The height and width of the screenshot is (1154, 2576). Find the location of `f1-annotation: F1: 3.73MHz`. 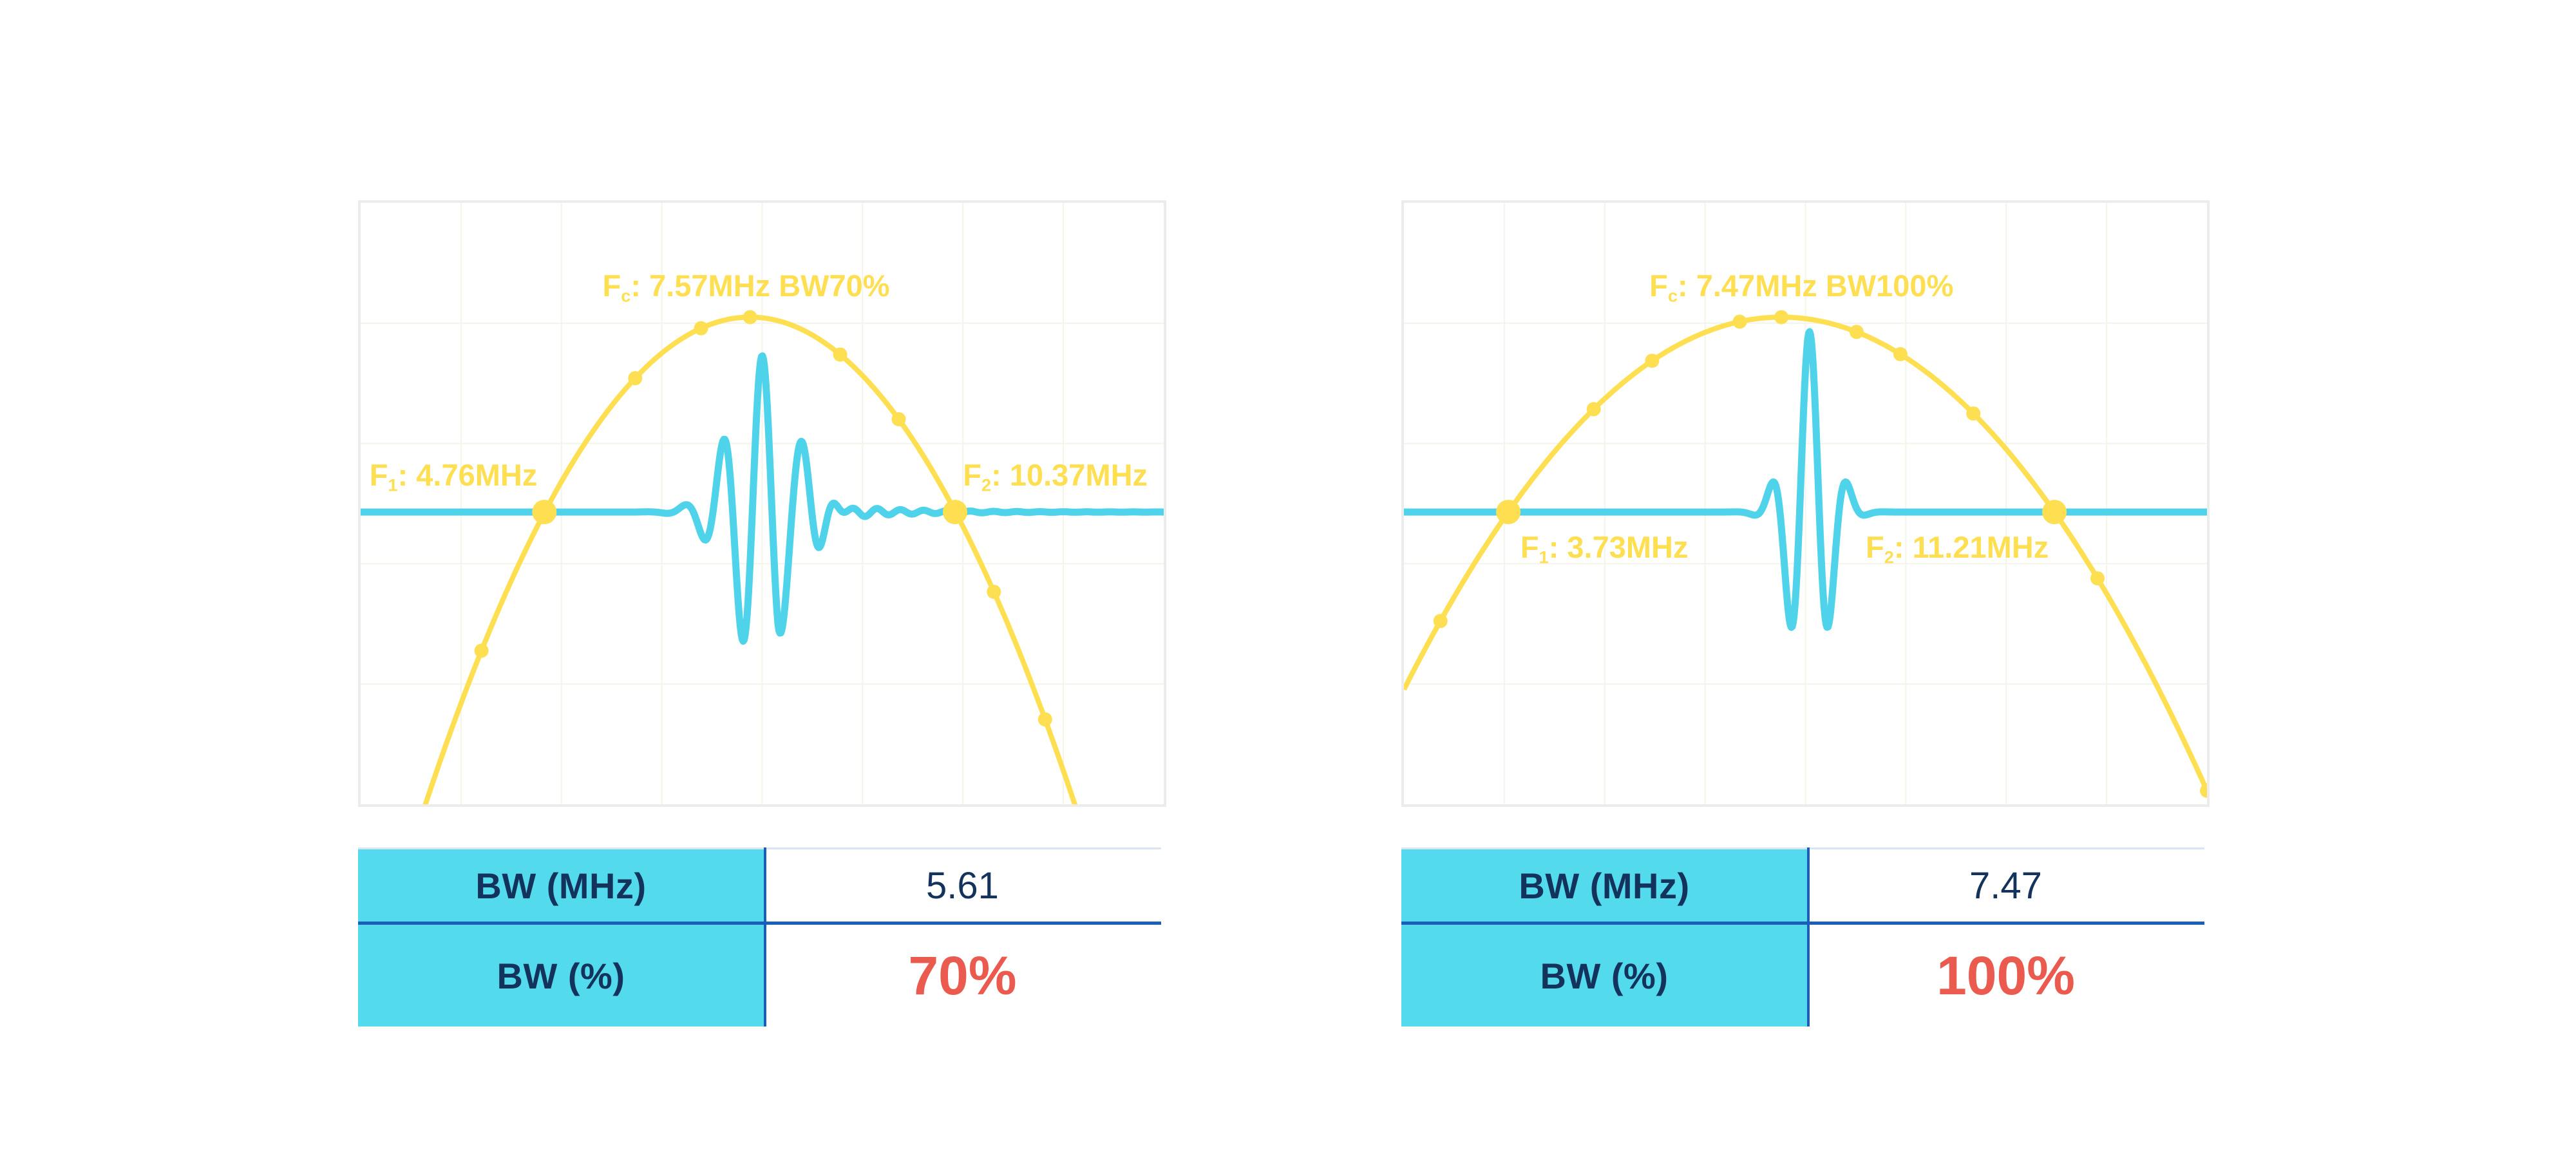

f1-annotation: F1: 3.73MHz is located at coordinates (1605, 549).